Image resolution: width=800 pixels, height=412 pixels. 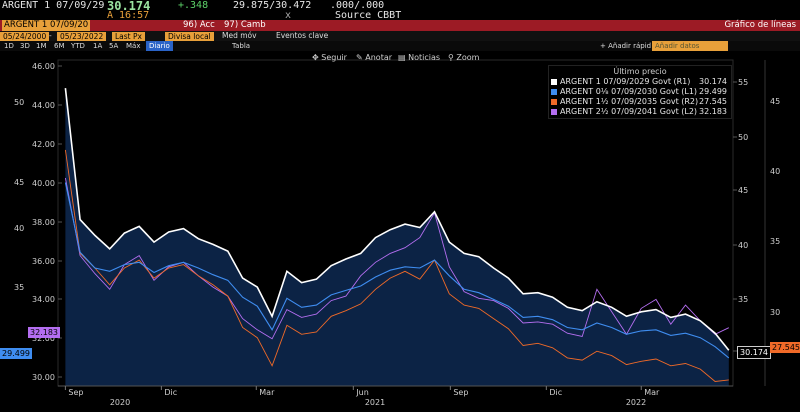 I want to click on eventos-toggle: Eventos clave, so click(x=302, y=35).